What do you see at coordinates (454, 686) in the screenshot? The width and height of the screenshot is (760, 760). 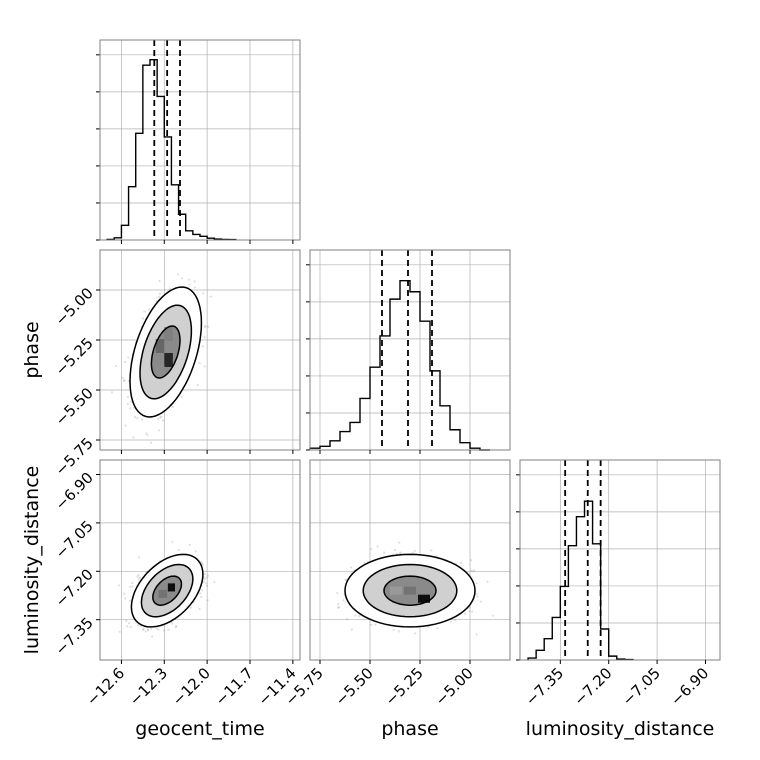 I see `x-tick-label: −5.00` at bounding box center [454, 686].